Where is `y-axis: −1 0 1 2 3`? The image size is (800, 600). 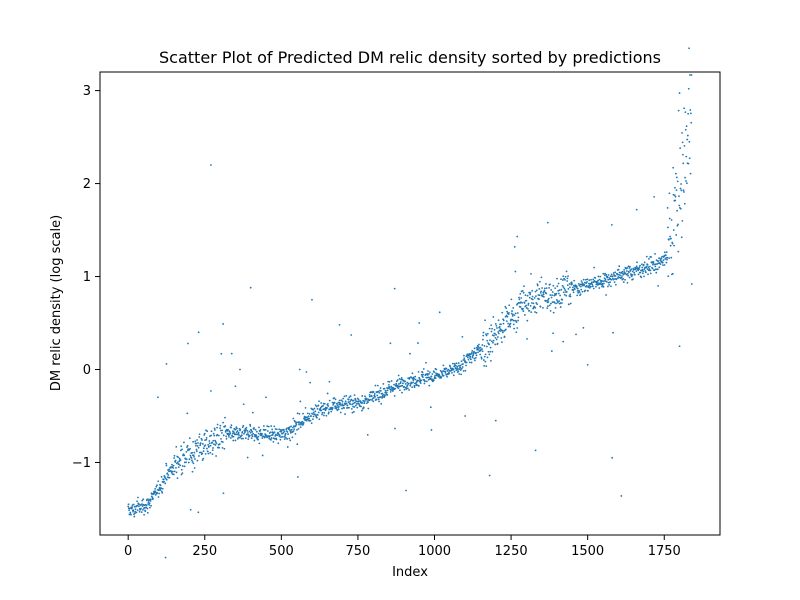
y-axis: −1 0 1 2 3 is located at coordinates (86, 277).